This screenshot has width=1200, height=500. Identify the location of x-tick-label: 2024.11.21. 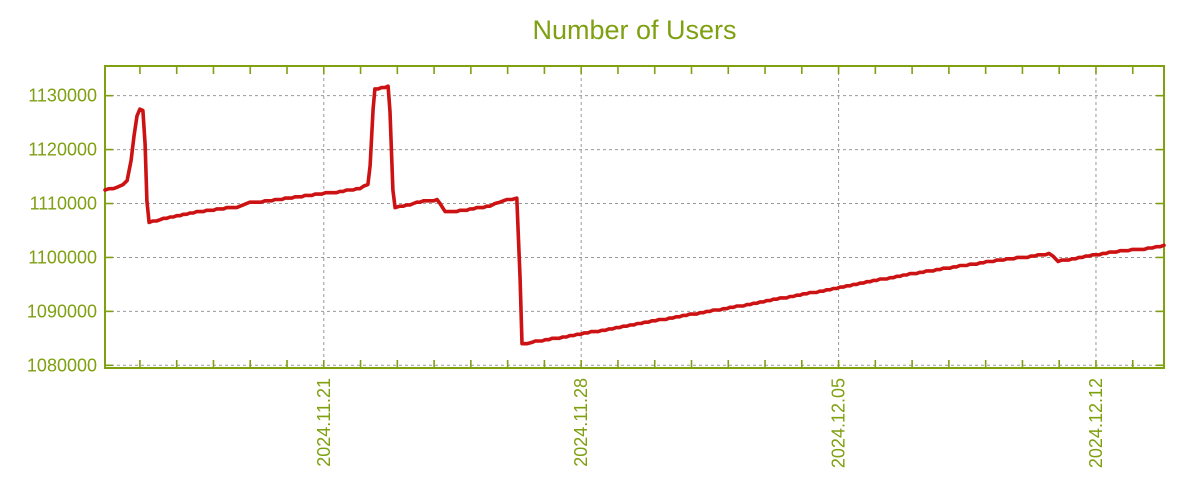
(324, 422).